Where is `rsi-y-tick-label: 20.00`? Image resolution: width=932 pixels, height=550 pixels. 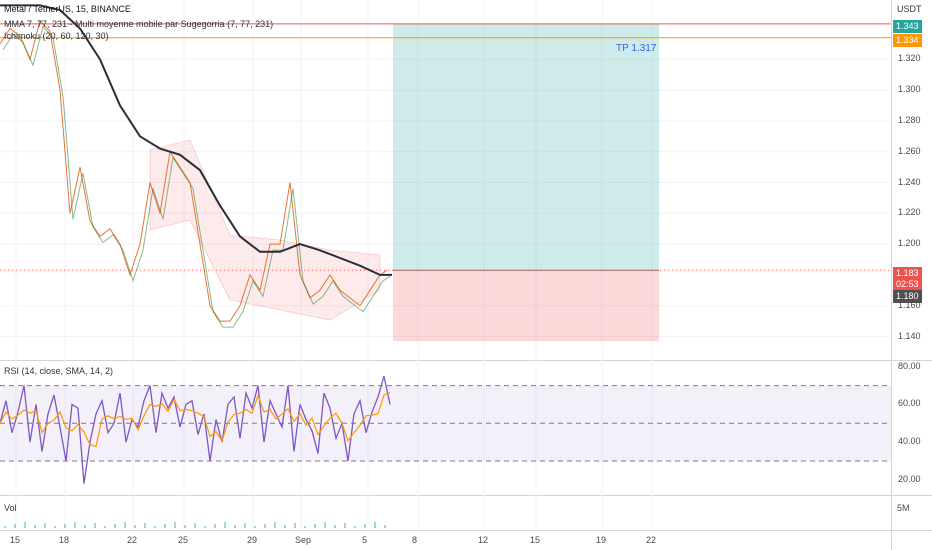
rsi-y-tick-label: 20.00 is located at coordinates (909, 478).